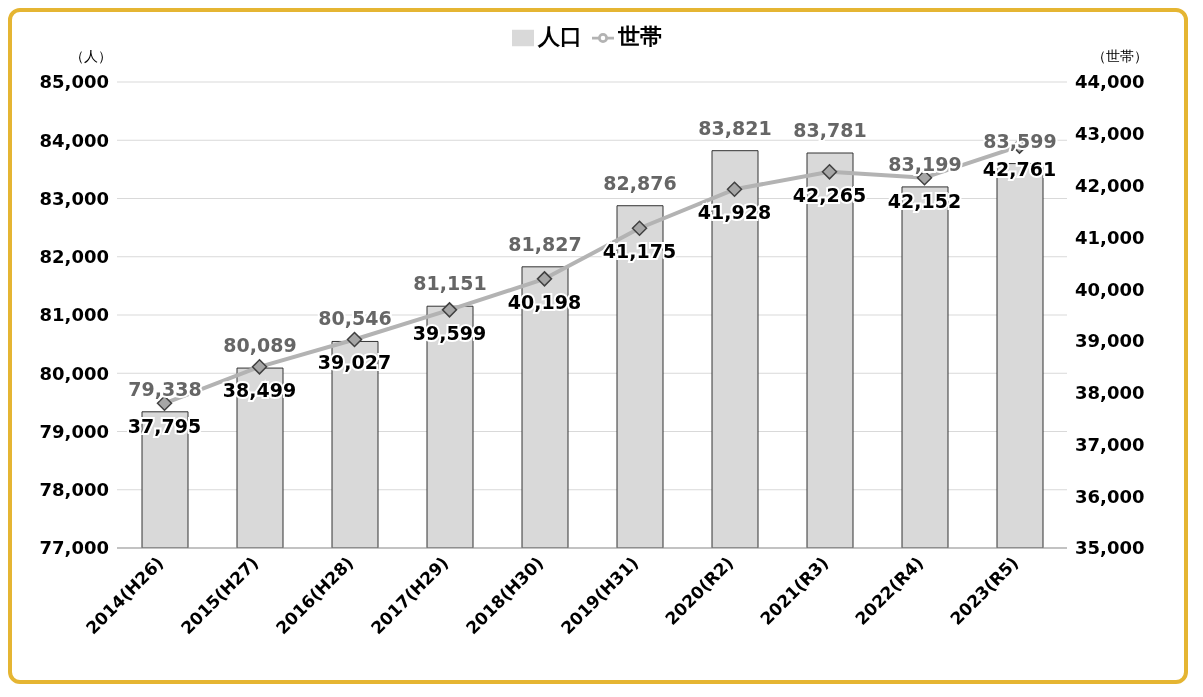  I want to click on data-label: 83,199, so click(925, 163).